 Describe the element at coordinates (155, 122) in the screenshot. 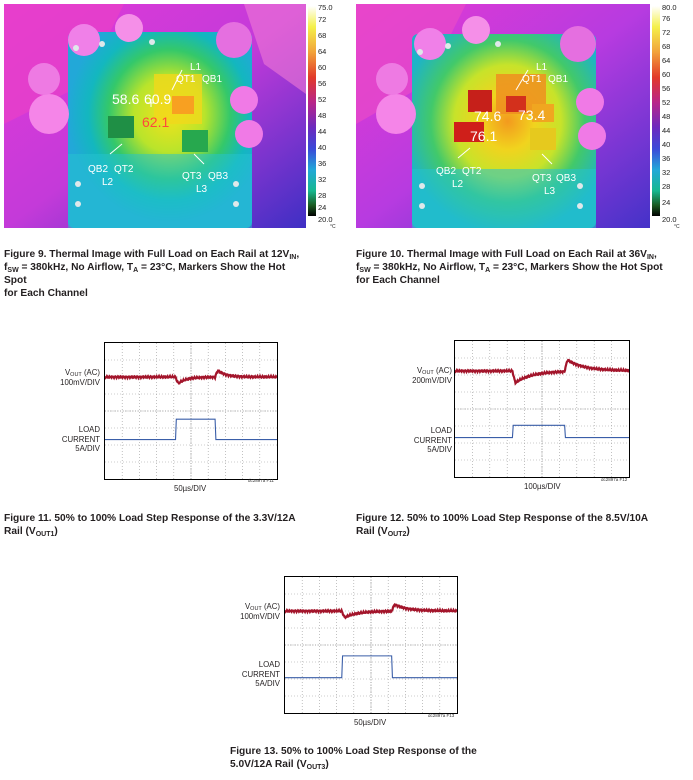

I see `marker-value-3: 62.1` at that location.